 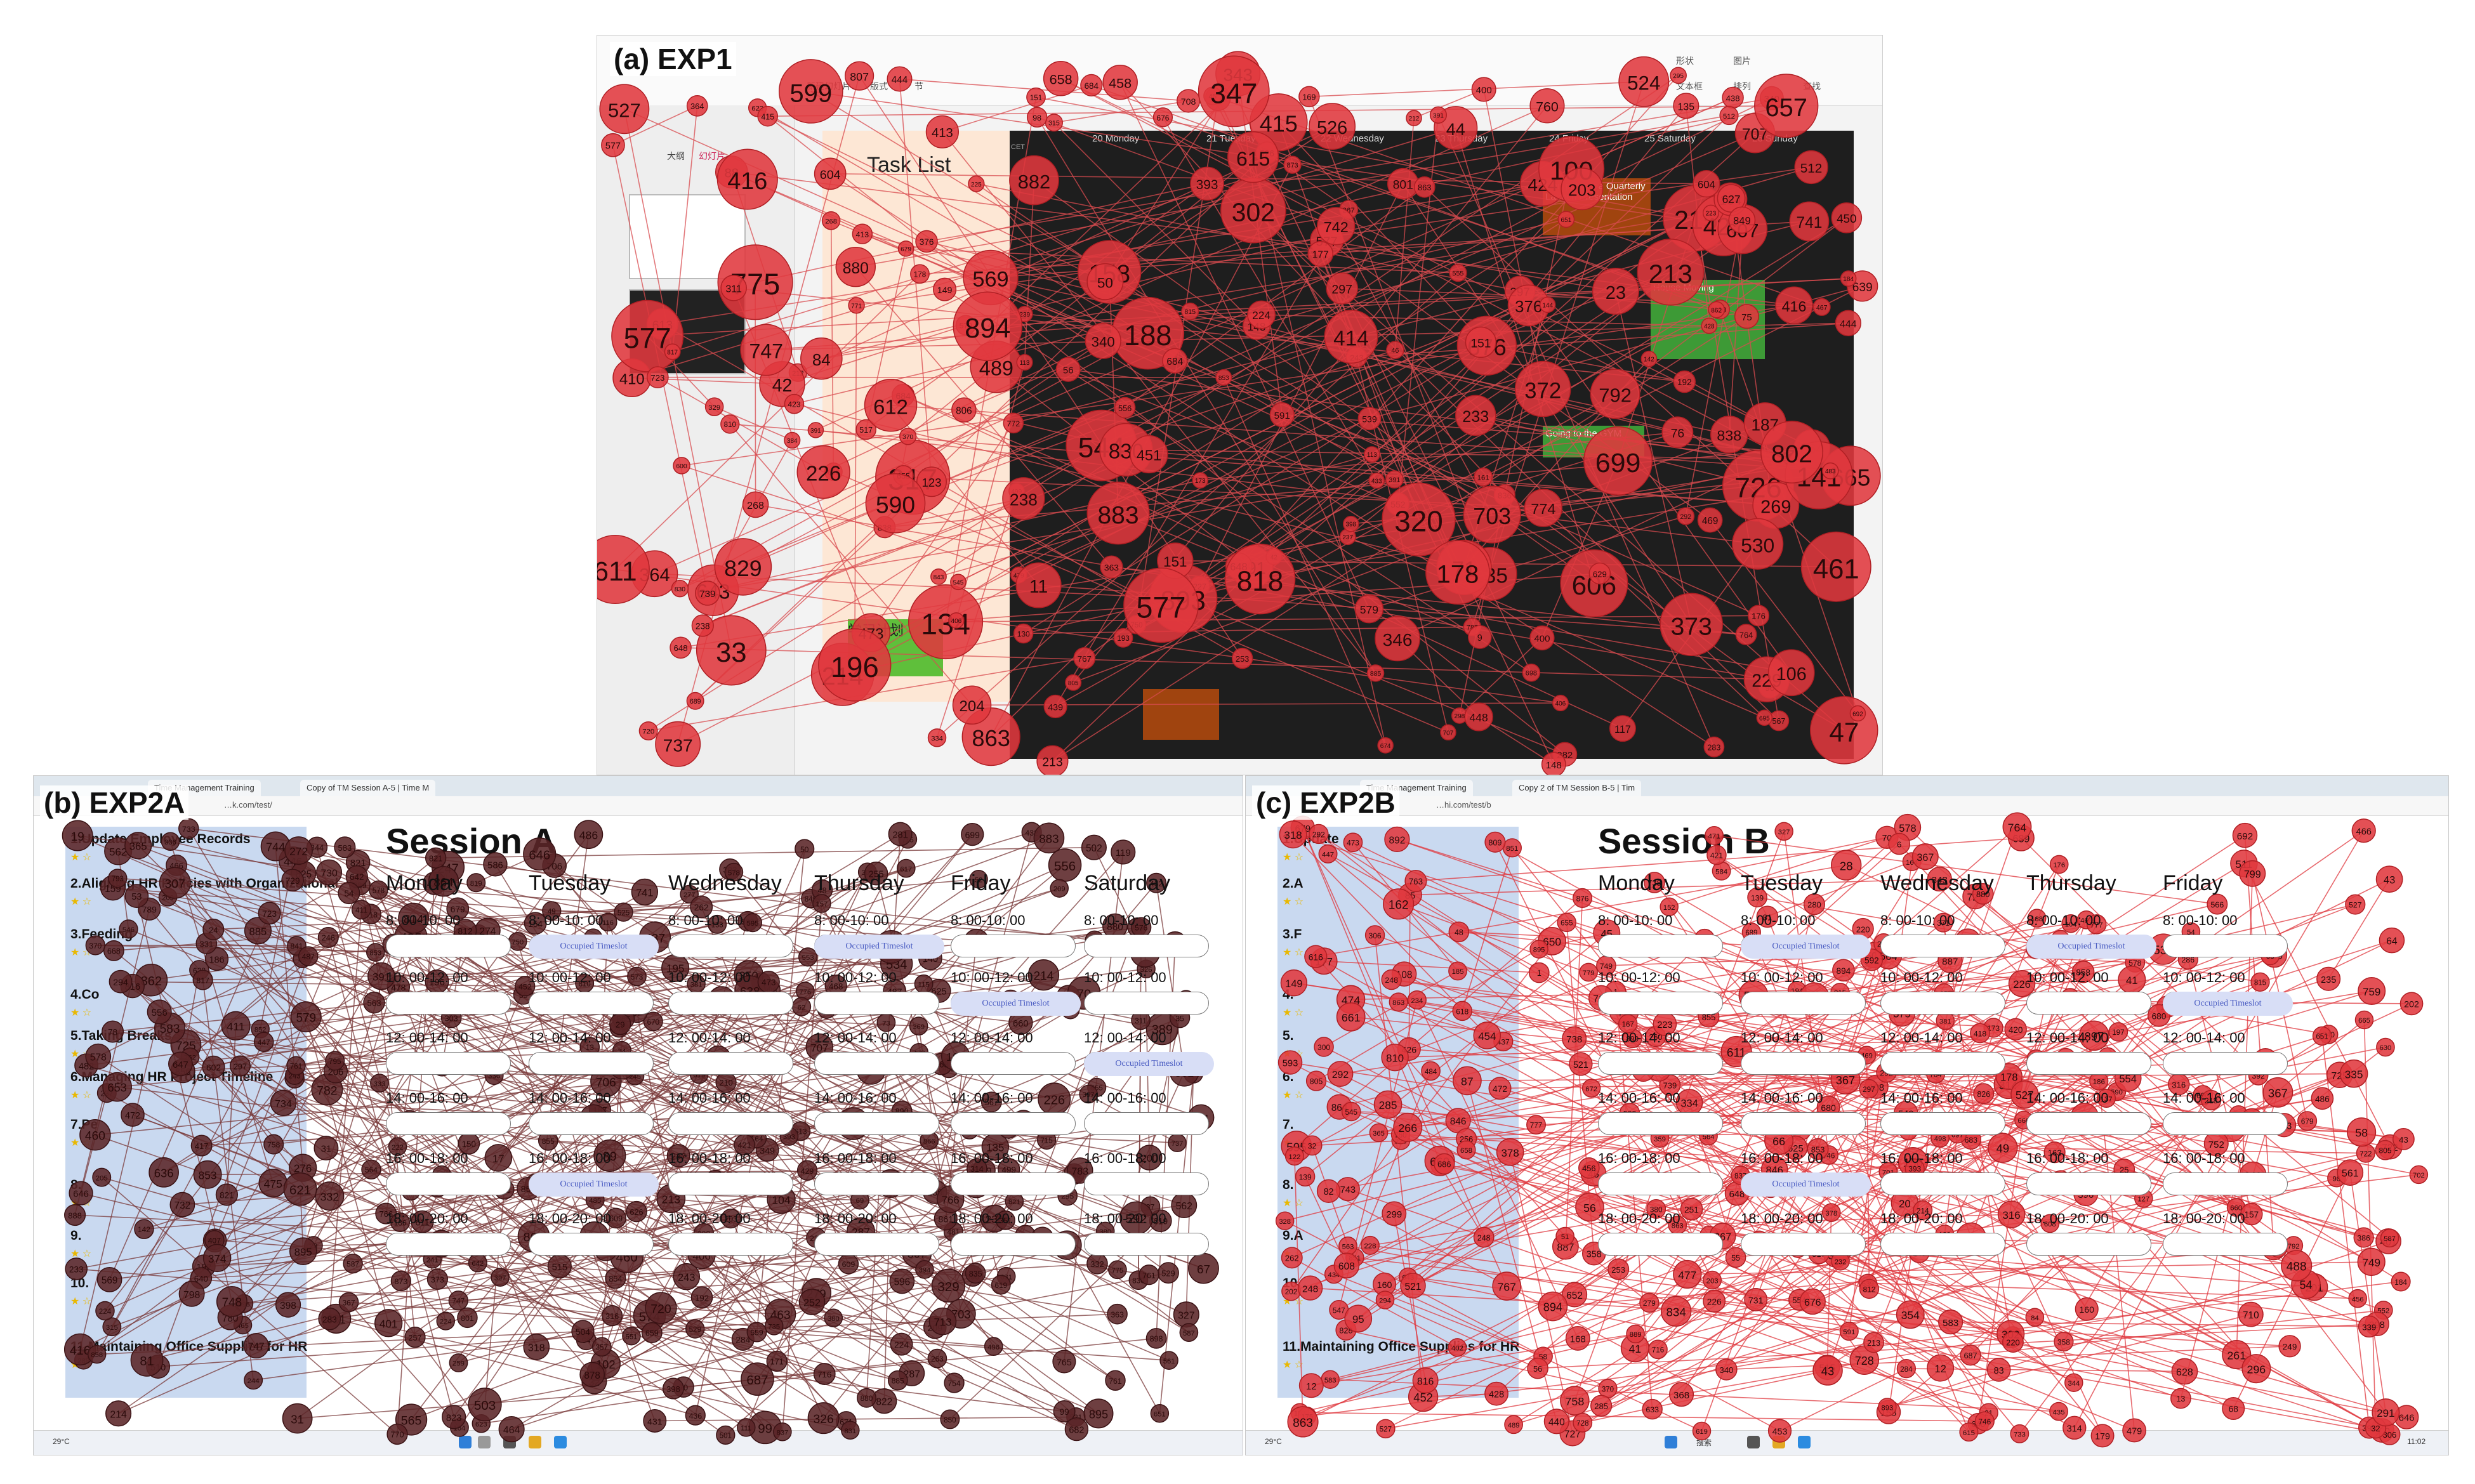 What do you see at coordinates (1753, 1442) in the screenshot?
I see `taskview-icon` at bounding box center [1753, 1442].